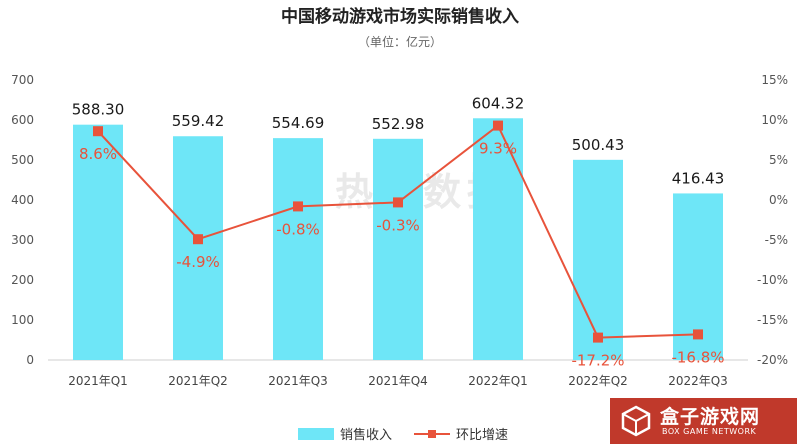 The width and height of the screenshot is (800, 447). What do you see at coordinates (598, 381) in the screenshot?
I see `x-tick-label: 2022年Q2` at bounding box center [598, 381].